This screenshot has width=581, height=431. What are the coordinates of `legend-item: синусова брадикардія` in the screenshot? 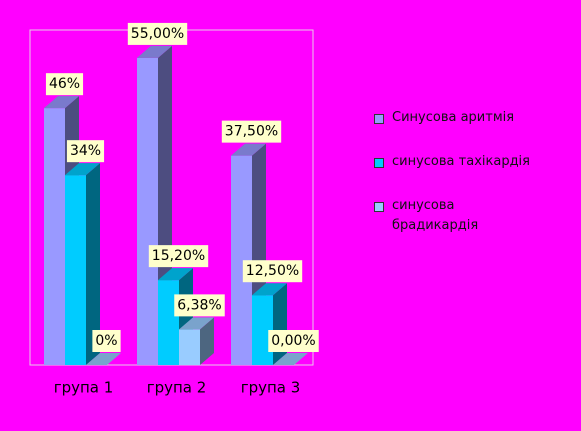 It's located at (467, 216).